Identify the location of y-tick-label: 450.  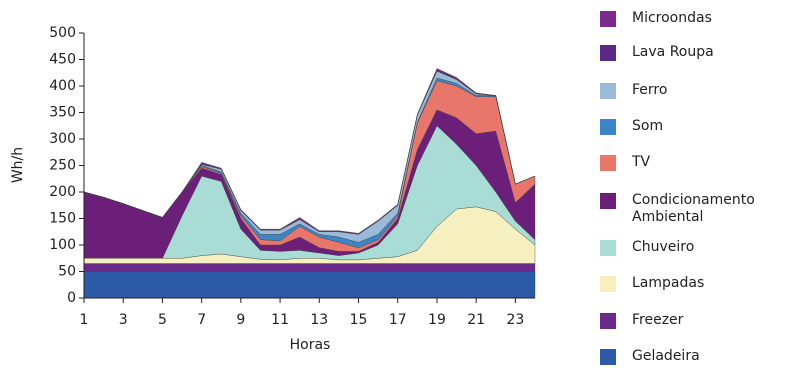
(62, 60).